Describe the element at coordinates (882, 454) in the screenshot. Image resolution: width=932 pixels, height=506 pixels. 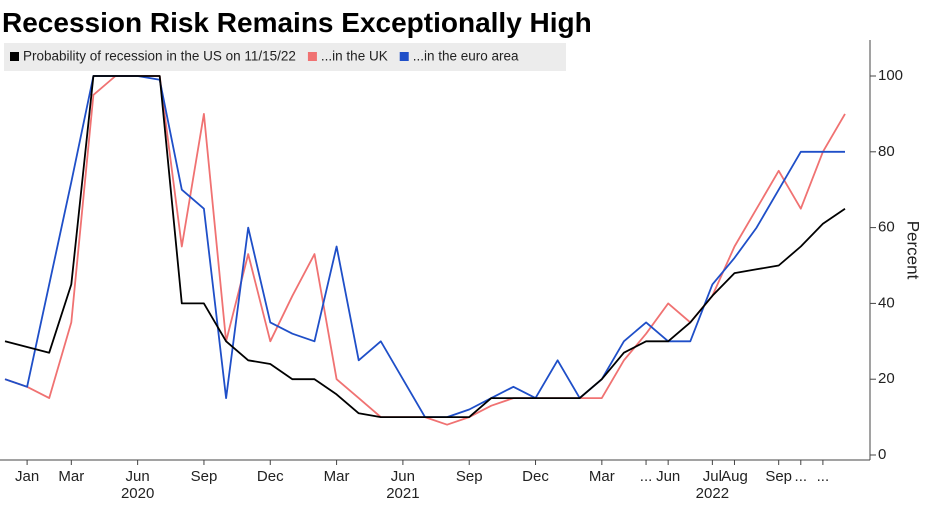
I see `y-tick-label: 0` at that location.